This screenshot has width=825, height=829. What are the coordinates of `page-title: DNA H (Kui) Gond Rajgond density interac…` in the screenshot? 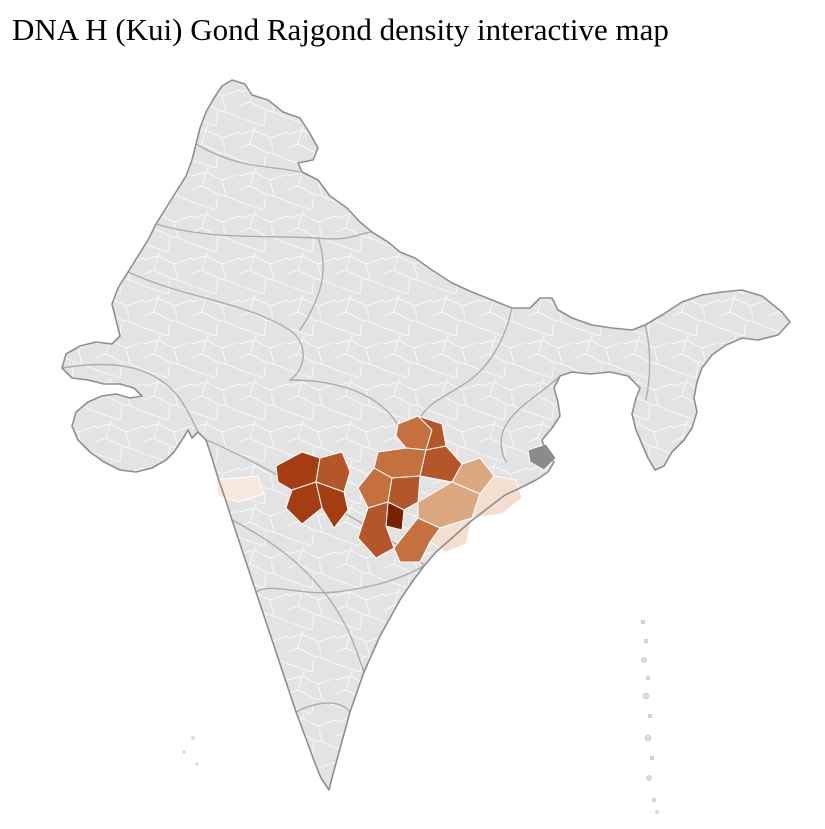 It's located at (340, 29).